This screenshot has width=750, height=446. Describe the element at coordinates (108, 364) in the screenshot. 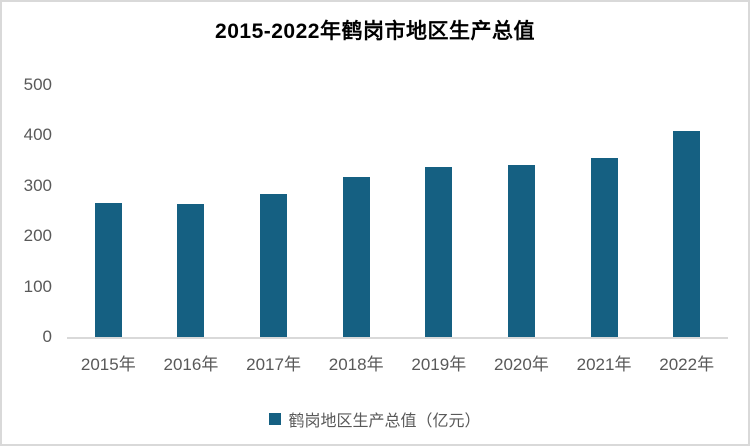

I see `x-axis-tick-label: 2015年` at that location.